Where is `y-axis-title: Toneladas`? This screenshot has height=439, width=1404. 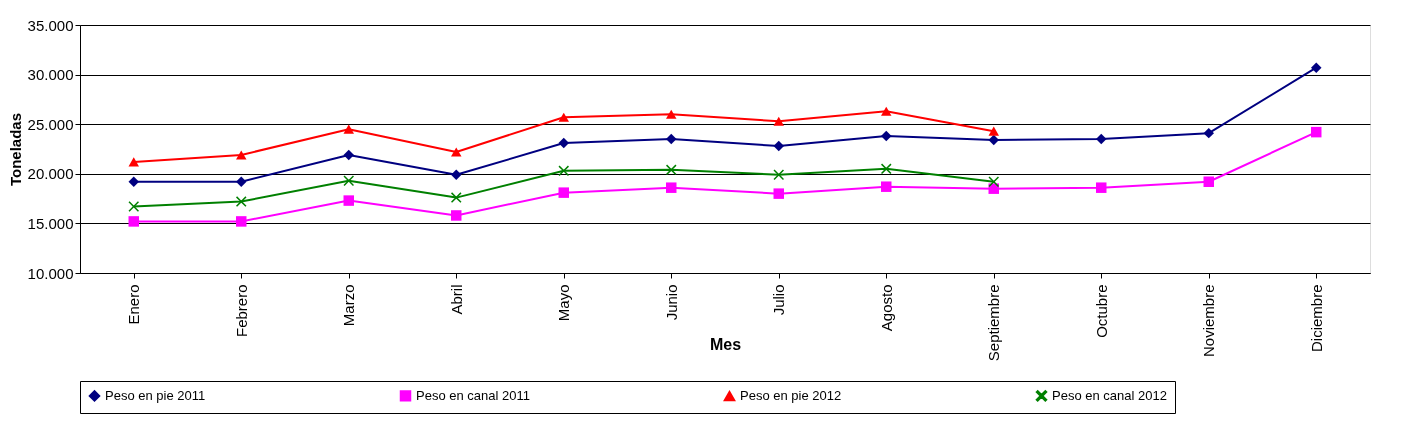
y-axis-title: Toneladas is located at coordinates (15, 149).